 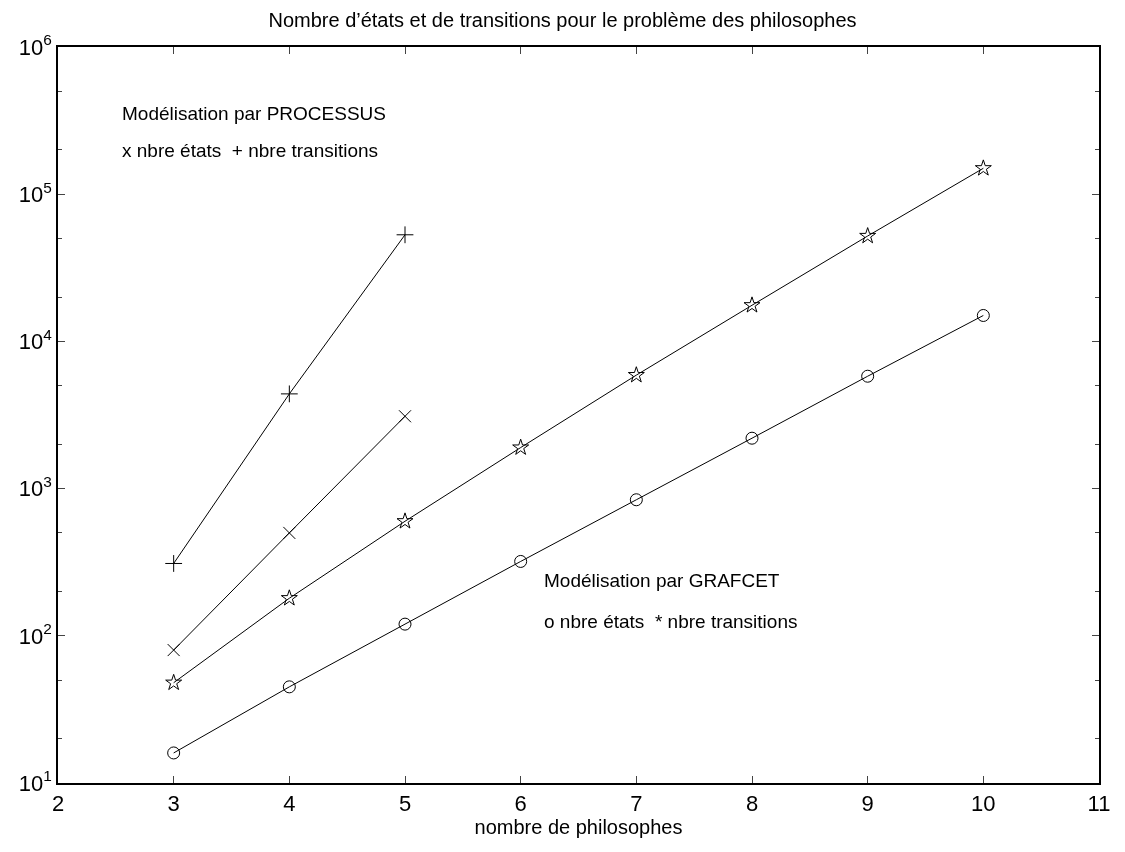 I want to click on annotation: x nbre états + nbre transitions, so click(x=250, y=150).